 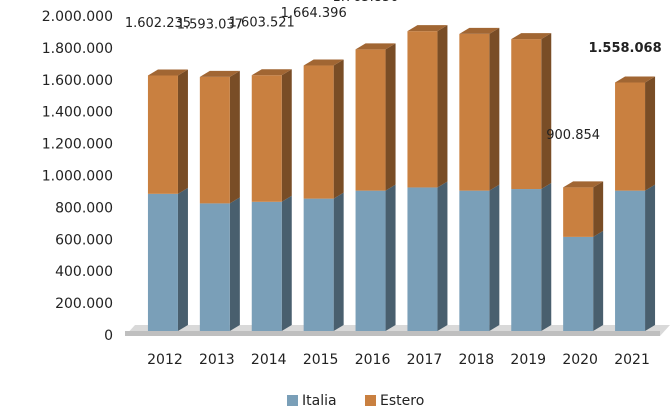 I want to click on y-tick-label: 0, so click(x=108, y=336).